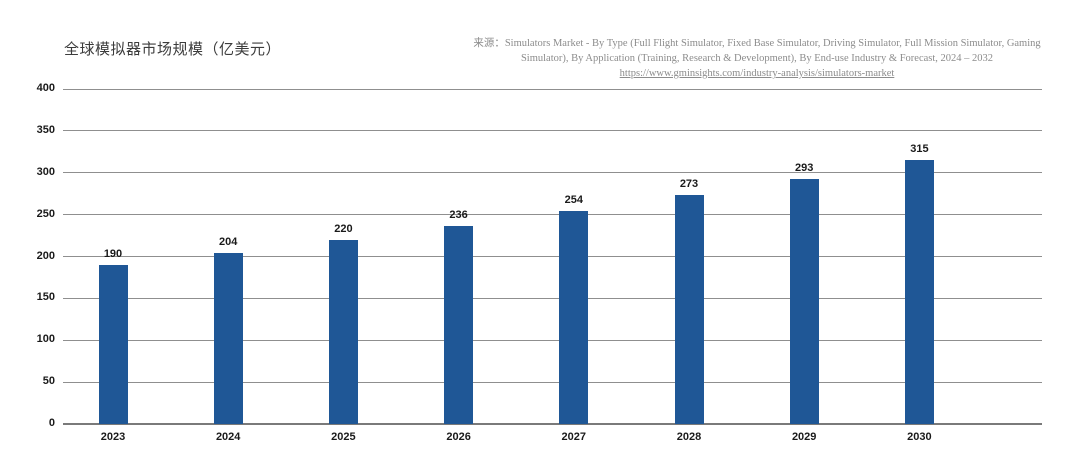  I want to click on source-prefix: 来源：, so click(489, 43).